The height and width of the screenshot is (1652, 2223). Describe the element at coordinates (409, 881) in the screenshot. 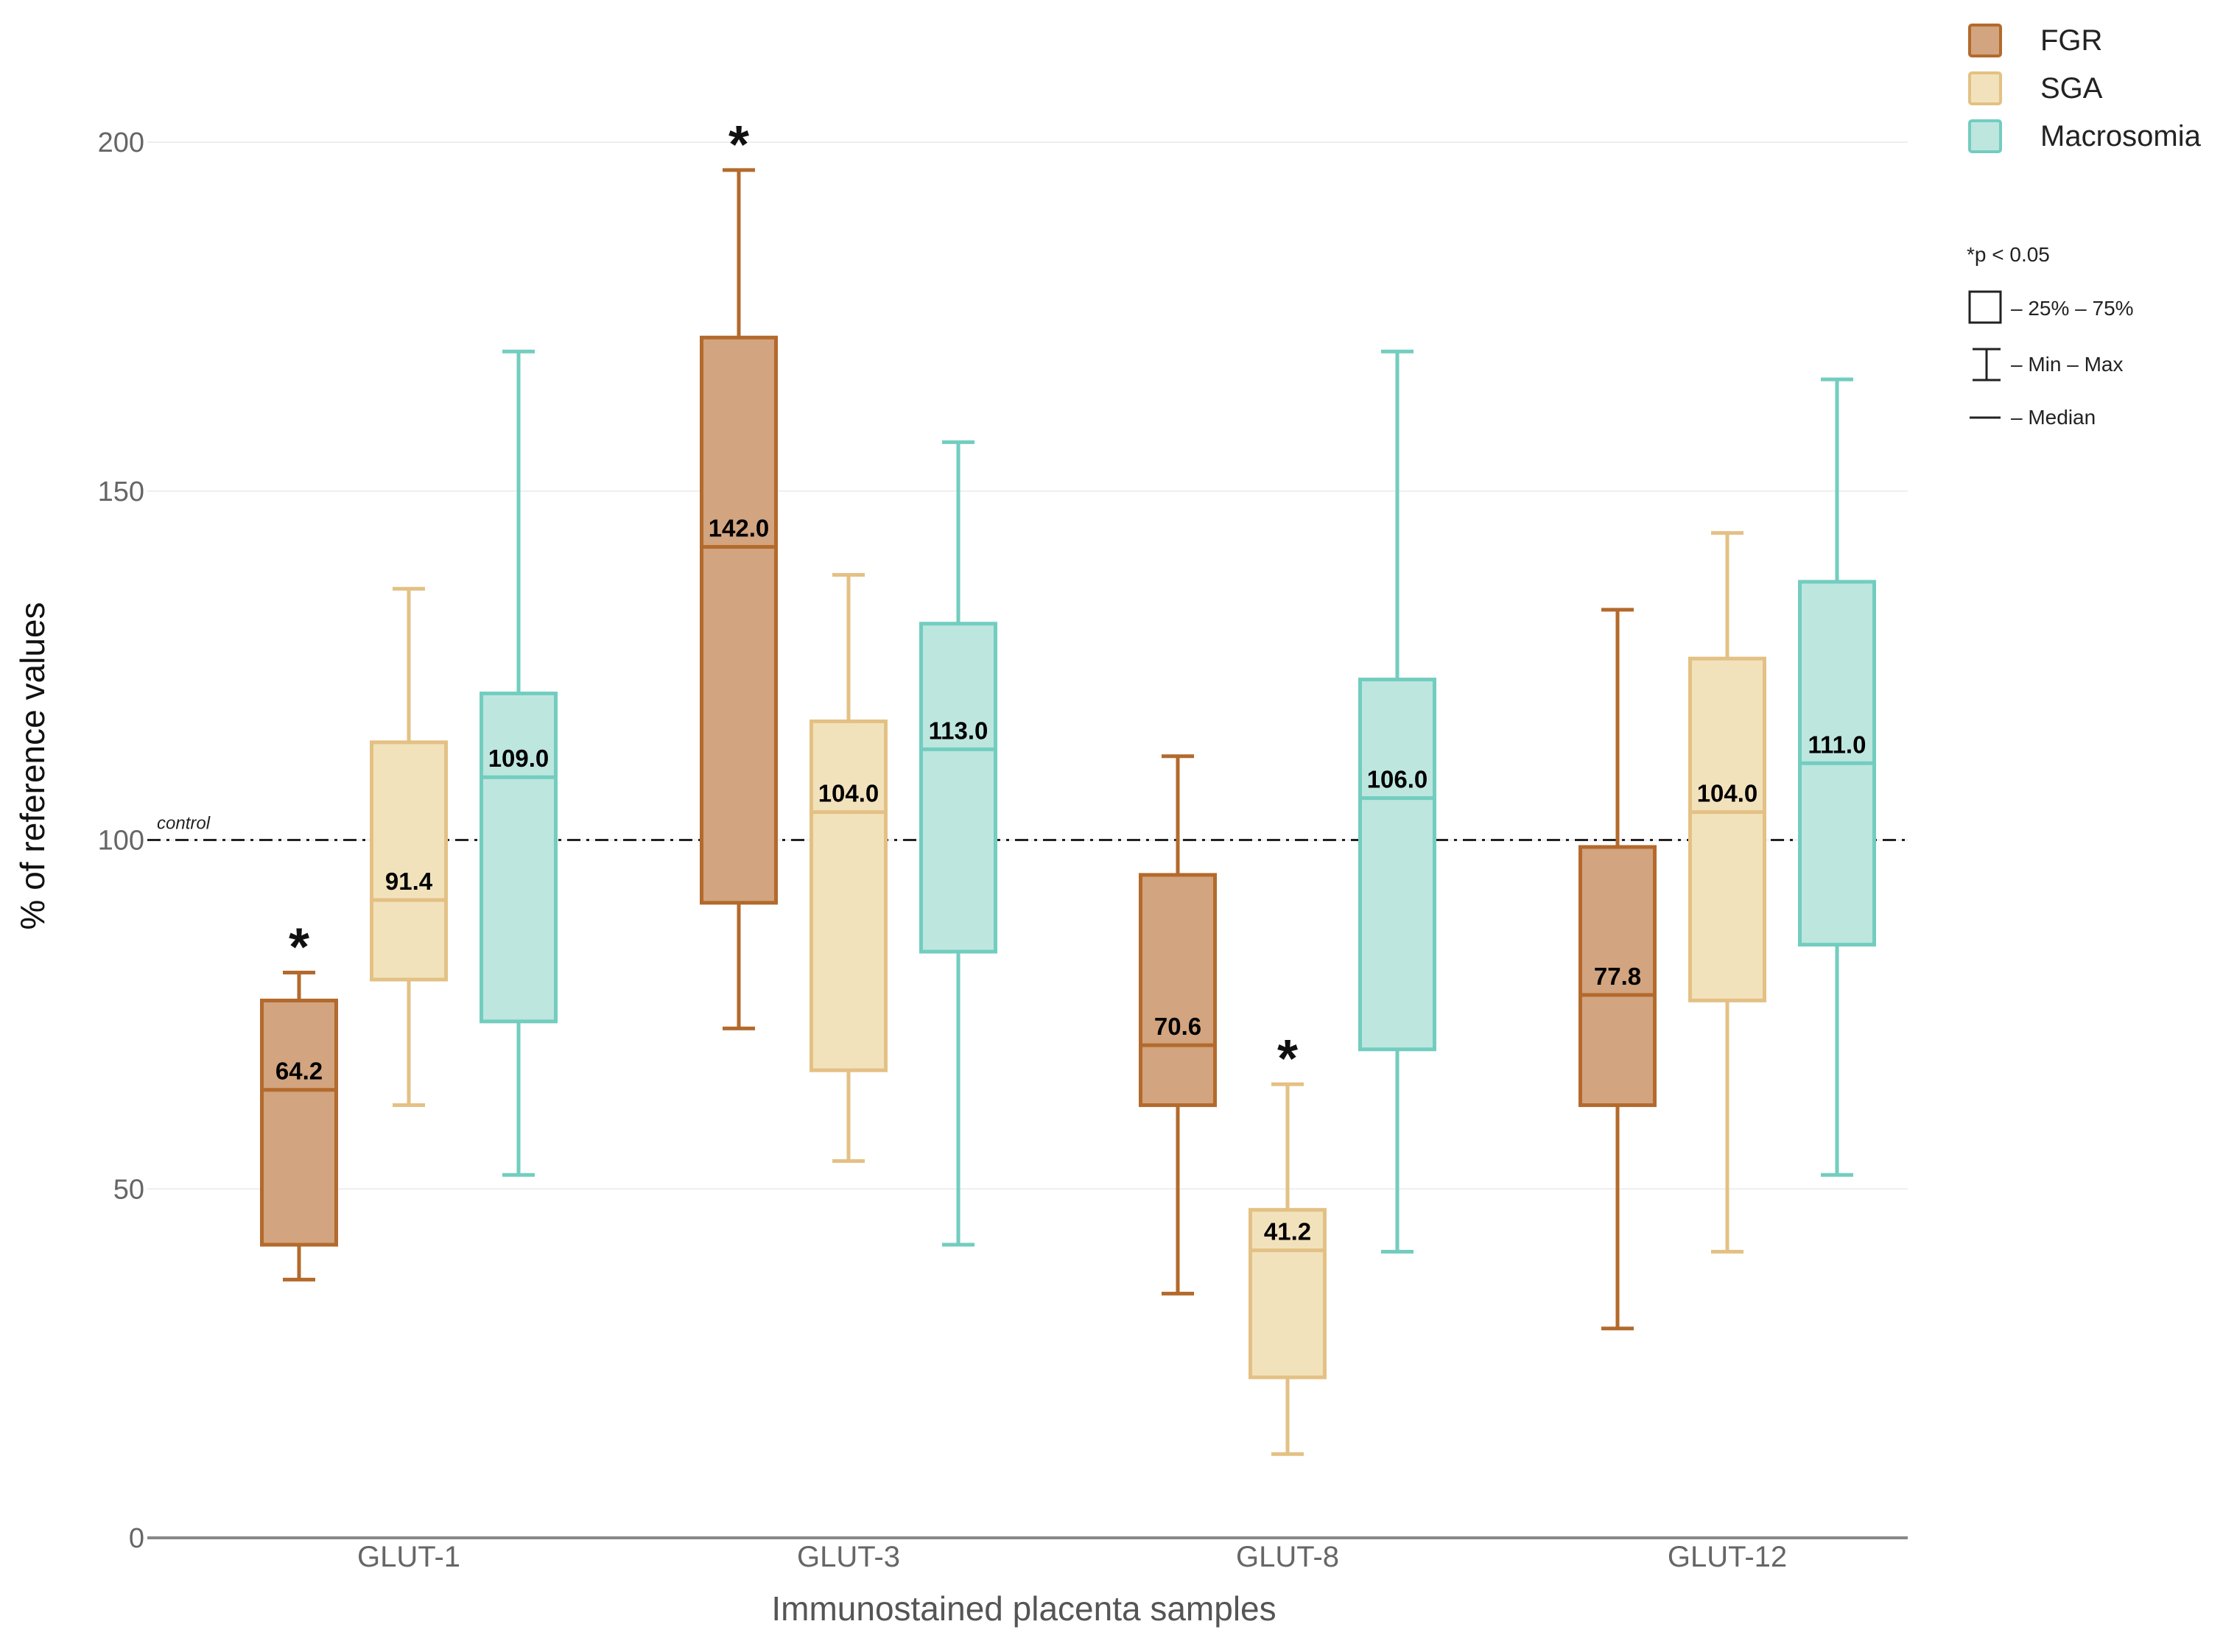

I see `median-label: 91.4` at that location.